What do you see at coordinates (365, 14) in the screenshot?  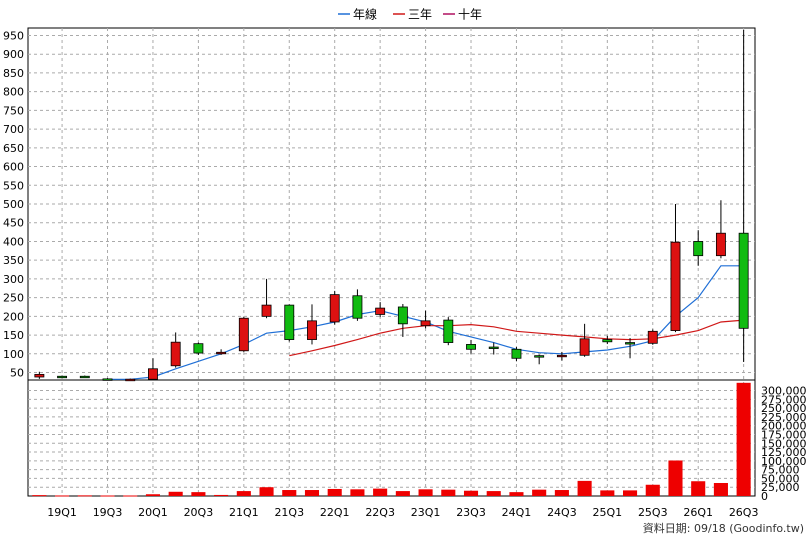 I see `legend-label: 年線` at bounding box center [365, 14].